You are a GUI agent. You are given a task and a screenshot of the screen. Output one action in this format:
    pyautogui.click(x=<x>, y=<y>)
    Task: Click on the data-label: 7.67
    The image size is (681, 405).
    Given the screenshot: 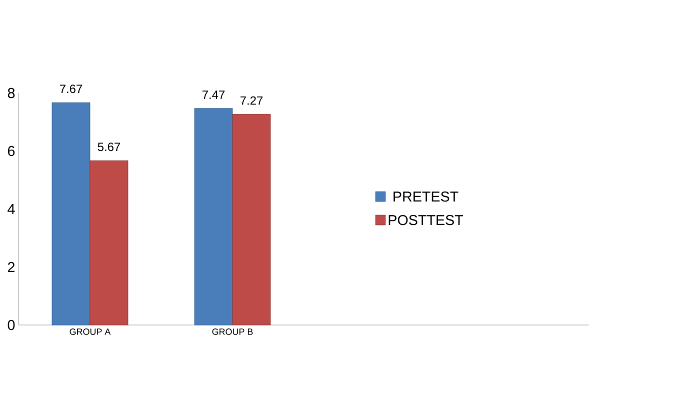 What is the action you would take?
    pyautogui.click(x=71, y=89)
    